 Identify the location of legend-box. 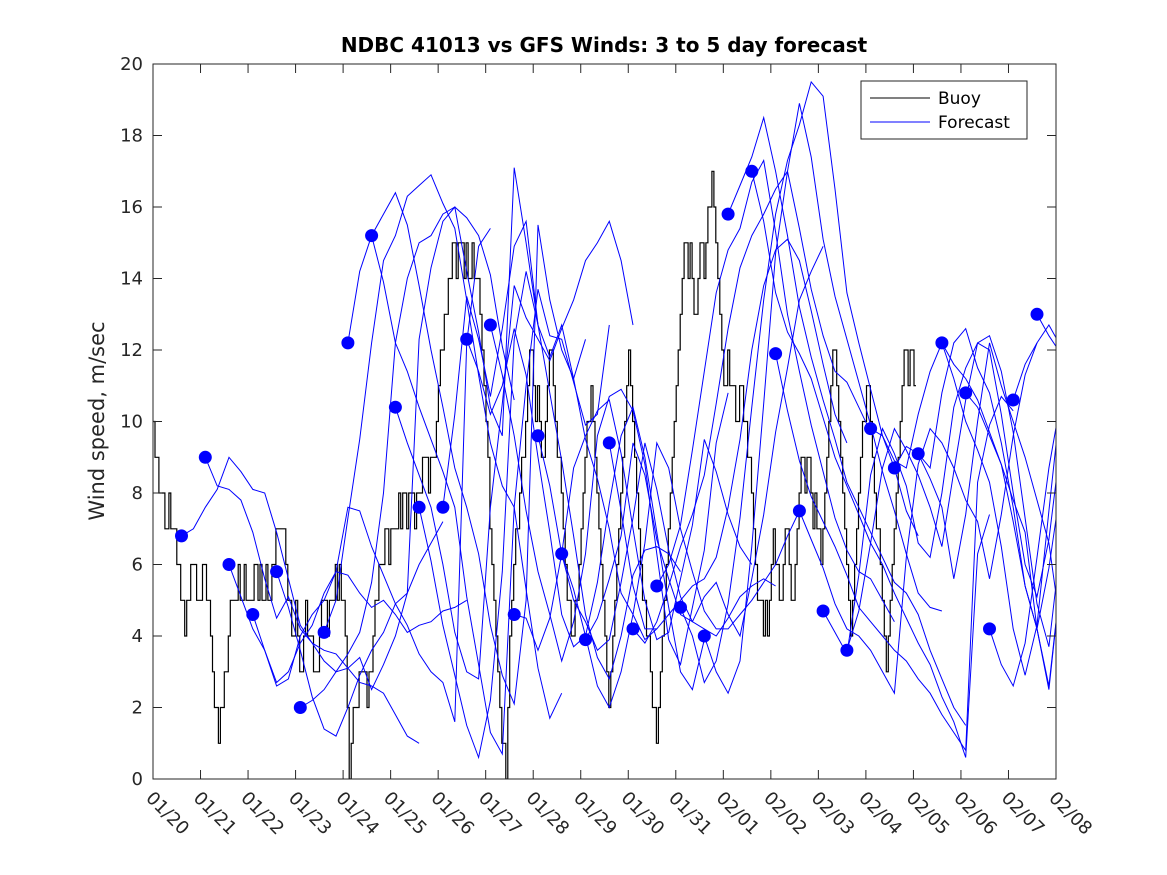
(944, 110).